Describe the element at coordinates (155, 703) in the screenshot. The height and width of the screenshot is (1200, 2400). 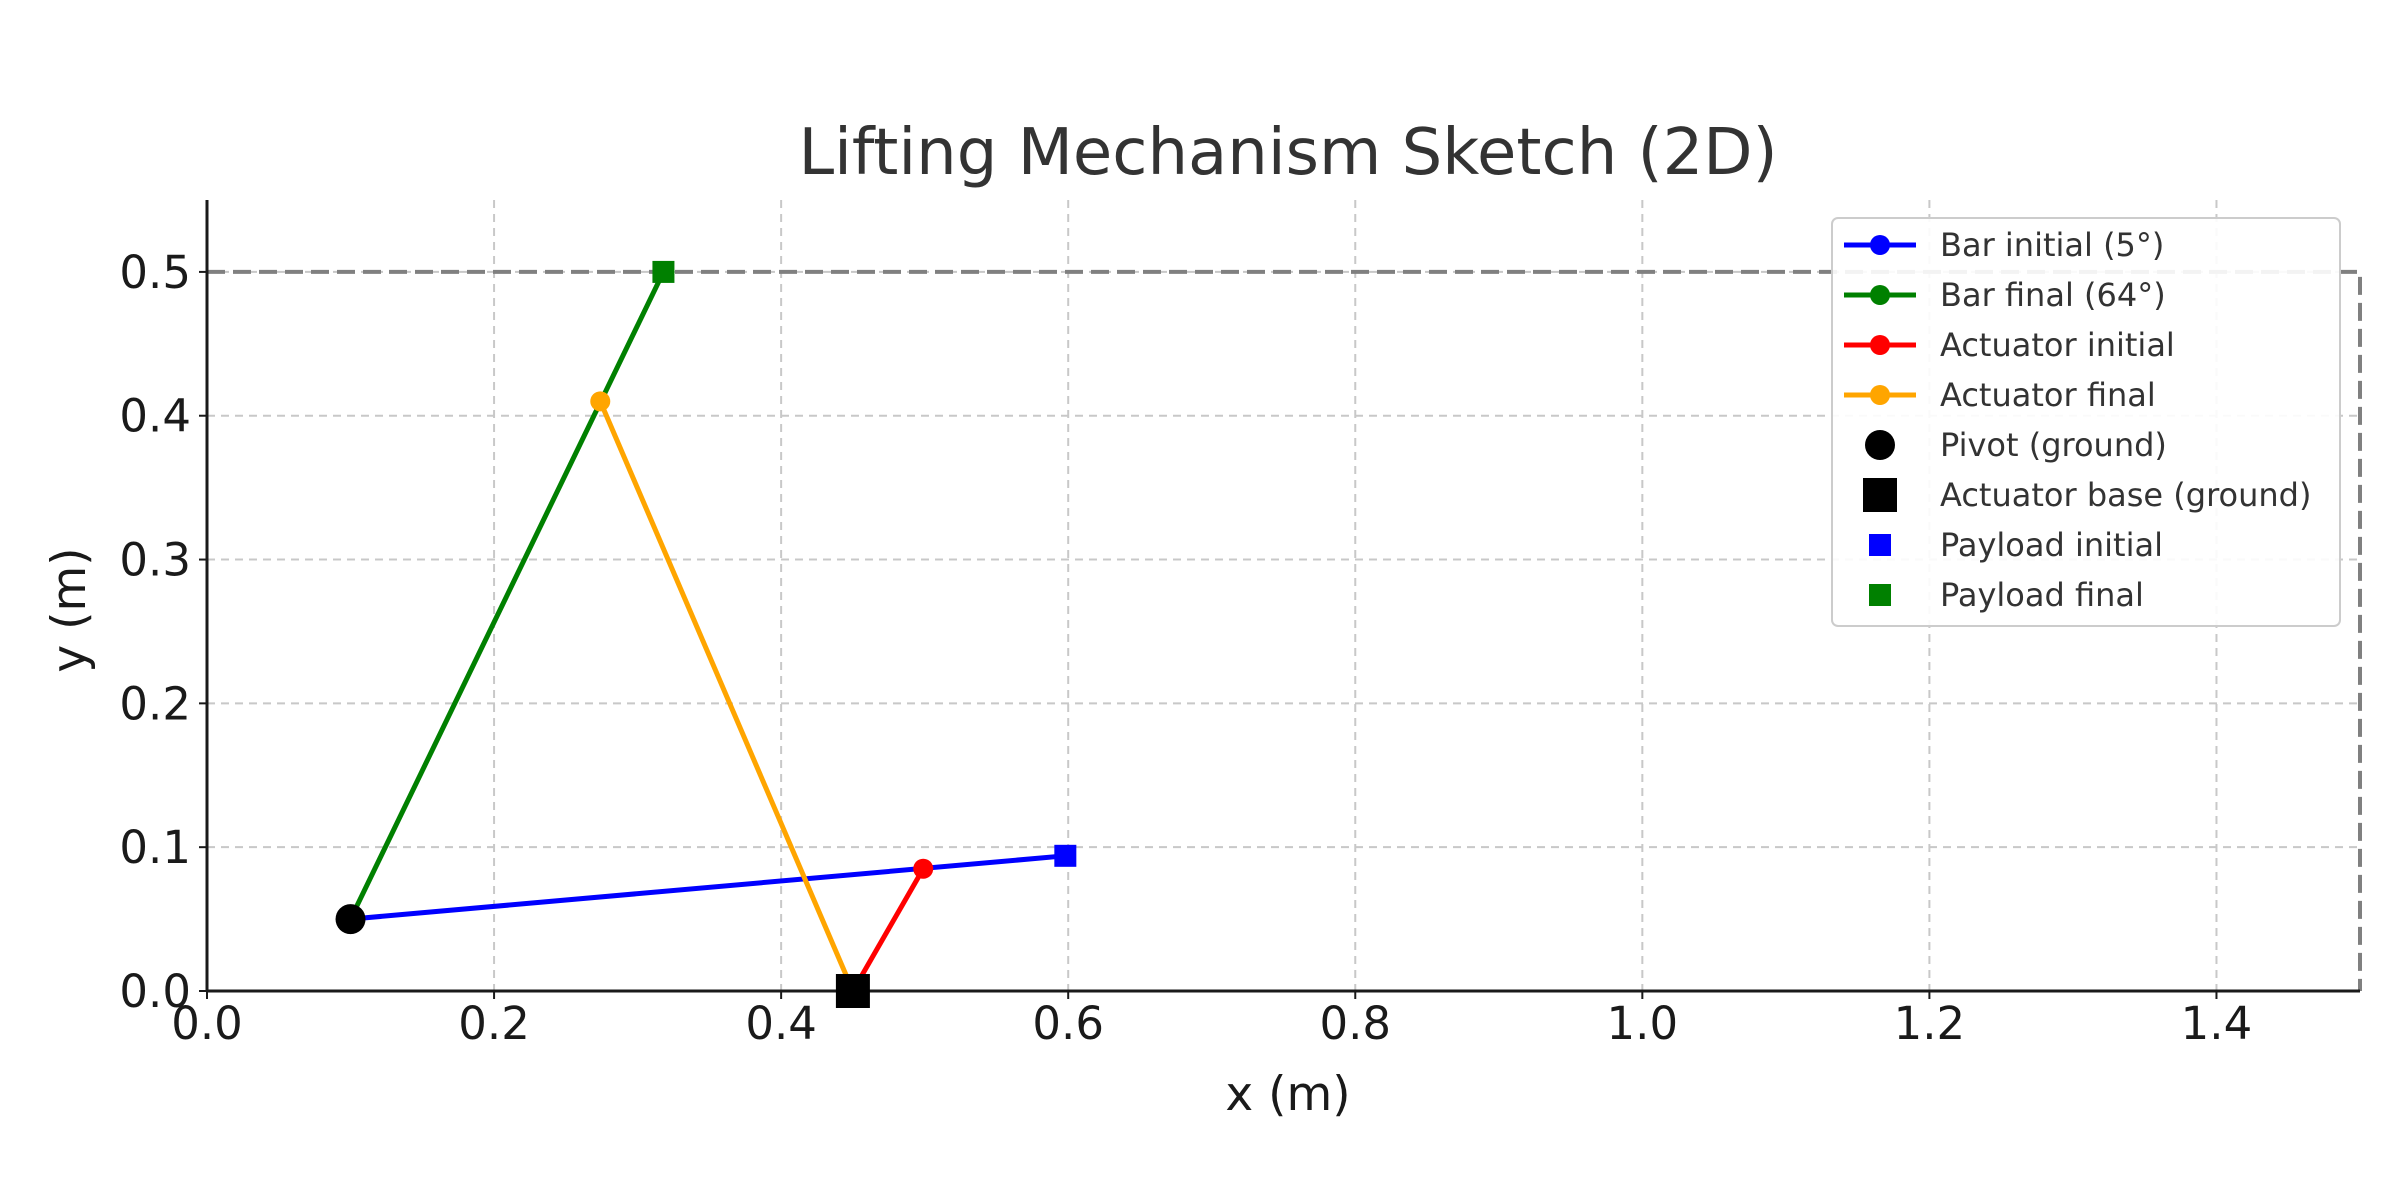
I see `y-tick-label: 0.2` at that location.